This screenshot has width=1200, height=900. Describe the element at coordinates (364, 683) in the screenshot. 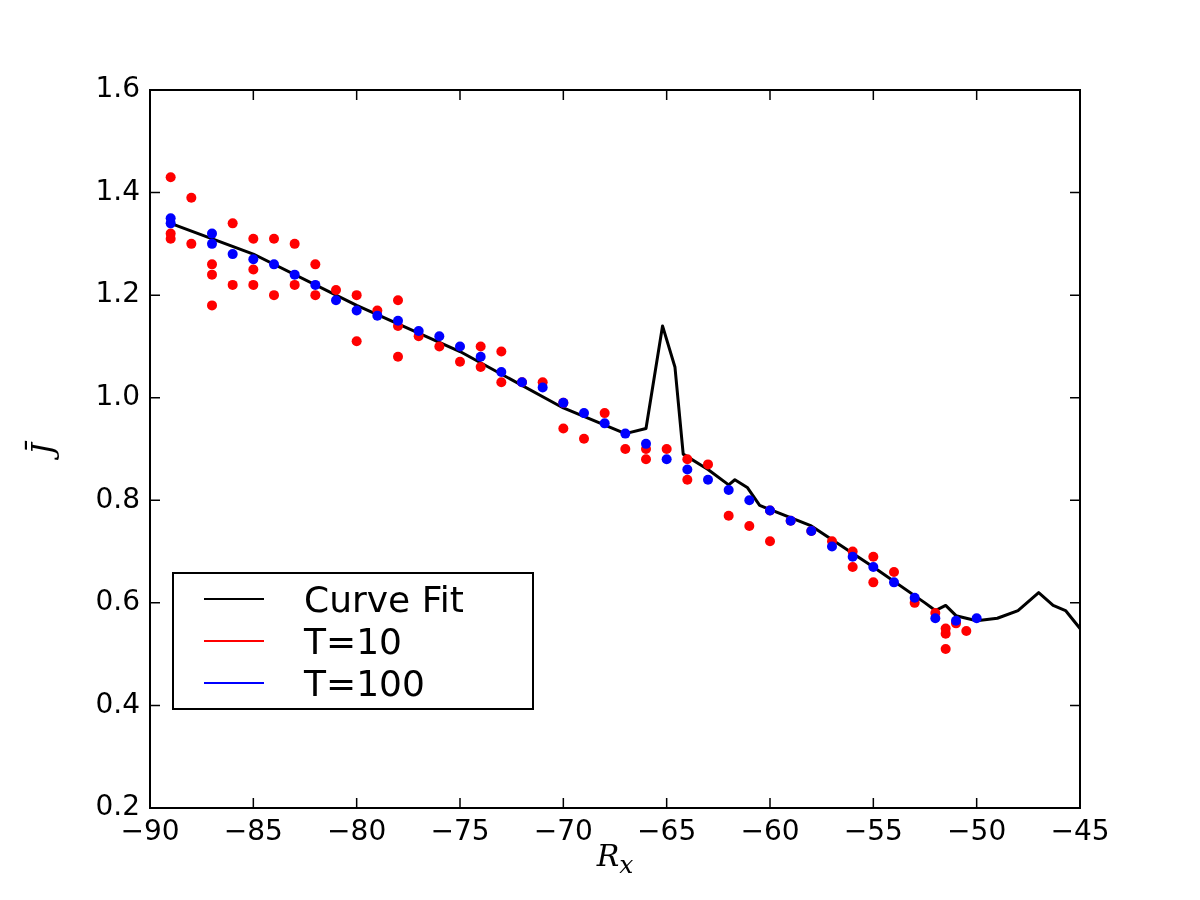

I see `legend-label: T=100` at that location.